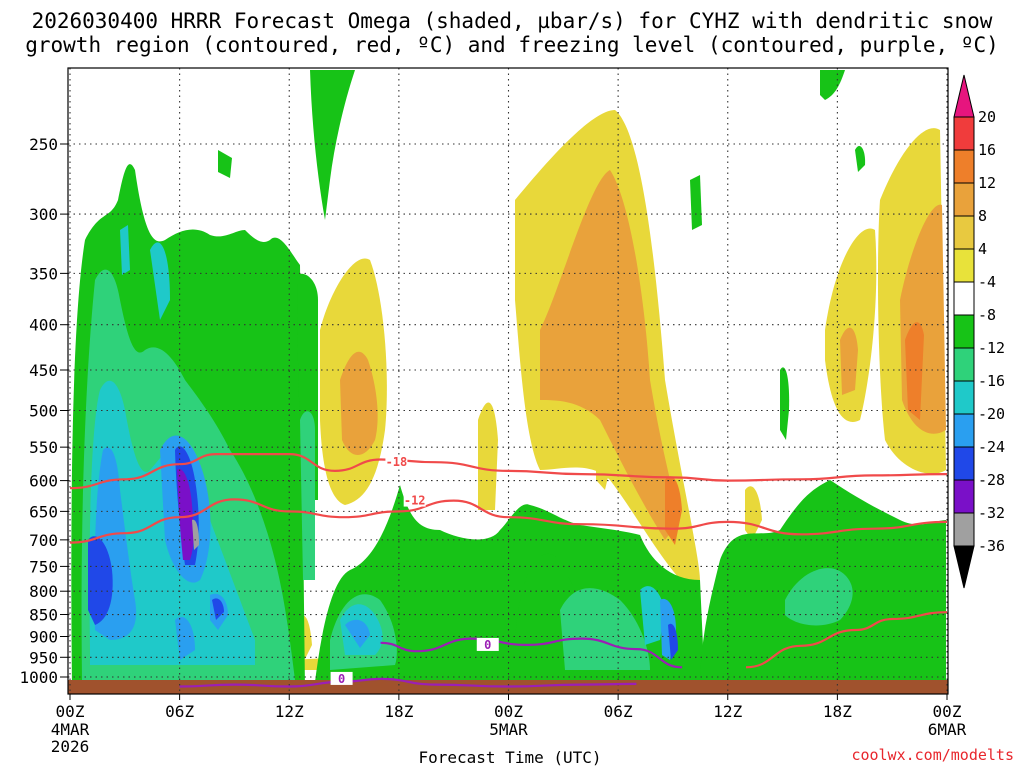  I want to click on contour-line-0-low, so click(408, 682).